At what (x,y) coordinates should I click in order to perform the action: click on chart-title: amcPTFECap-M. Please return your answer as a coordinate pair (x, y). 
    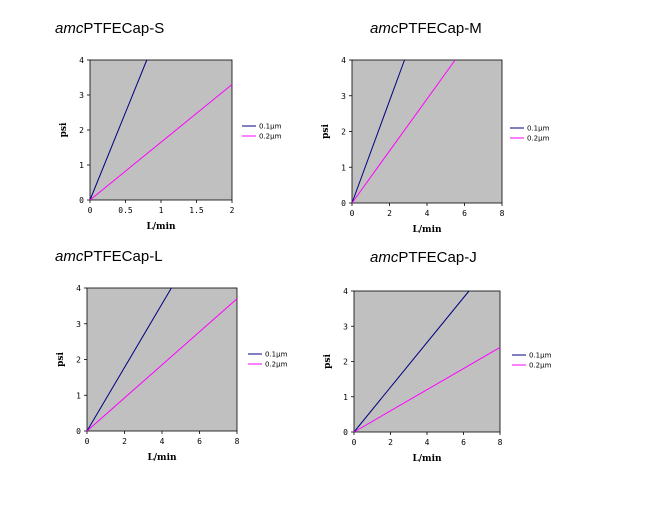
    Looking at the image, I should click on (426, 28).